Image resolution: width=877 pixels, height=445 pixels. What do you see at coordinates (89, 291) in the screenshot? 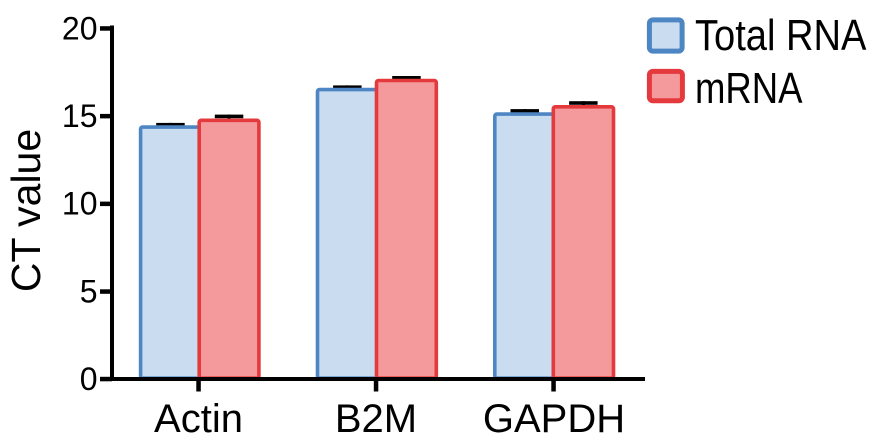
I see `svg-text: 5` at bounding box center [89, 291].